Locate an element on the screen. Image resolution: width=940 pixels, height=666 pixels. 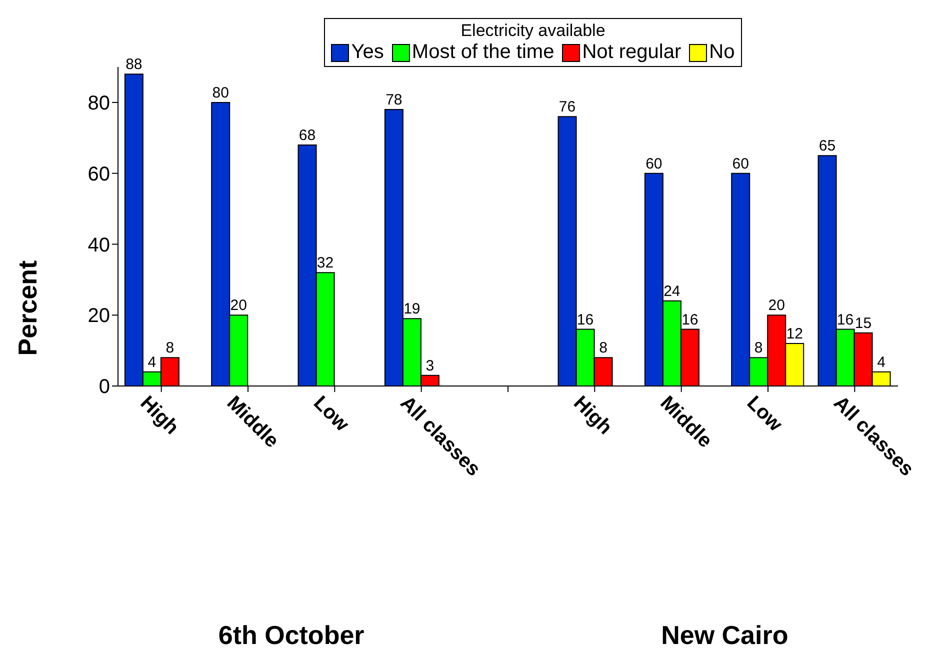
legend-label: No is located at coordinates (721, 52).